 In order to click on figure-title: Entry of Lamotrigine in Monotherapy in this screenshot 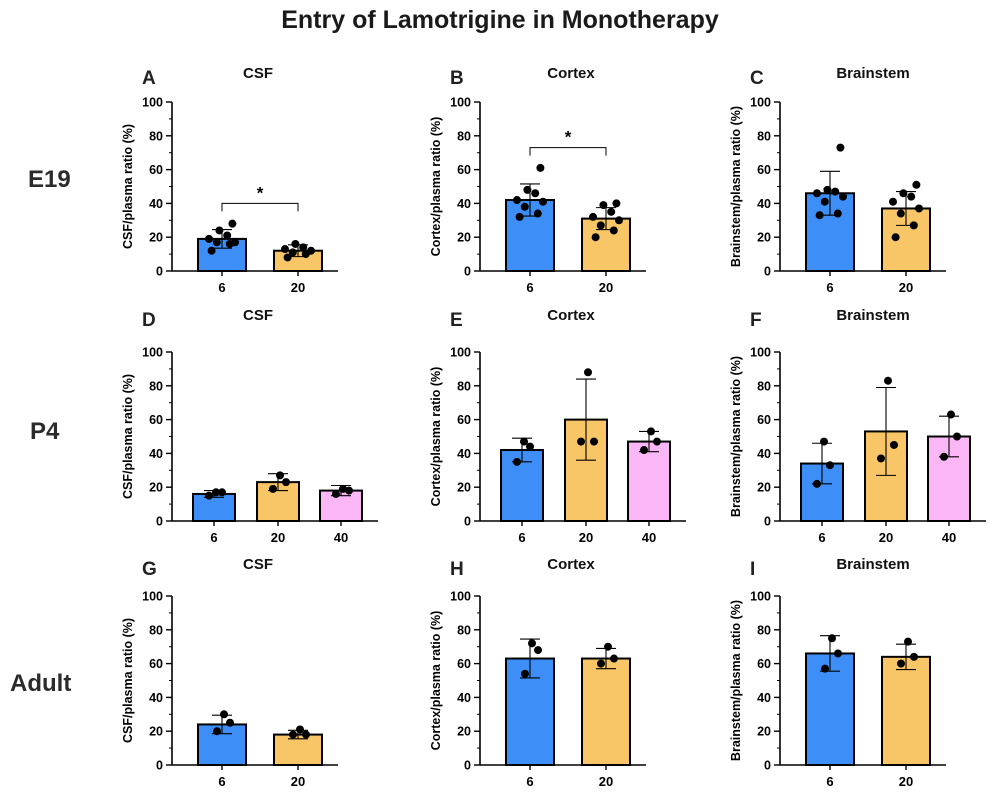, I will do `click(500, 20)`.